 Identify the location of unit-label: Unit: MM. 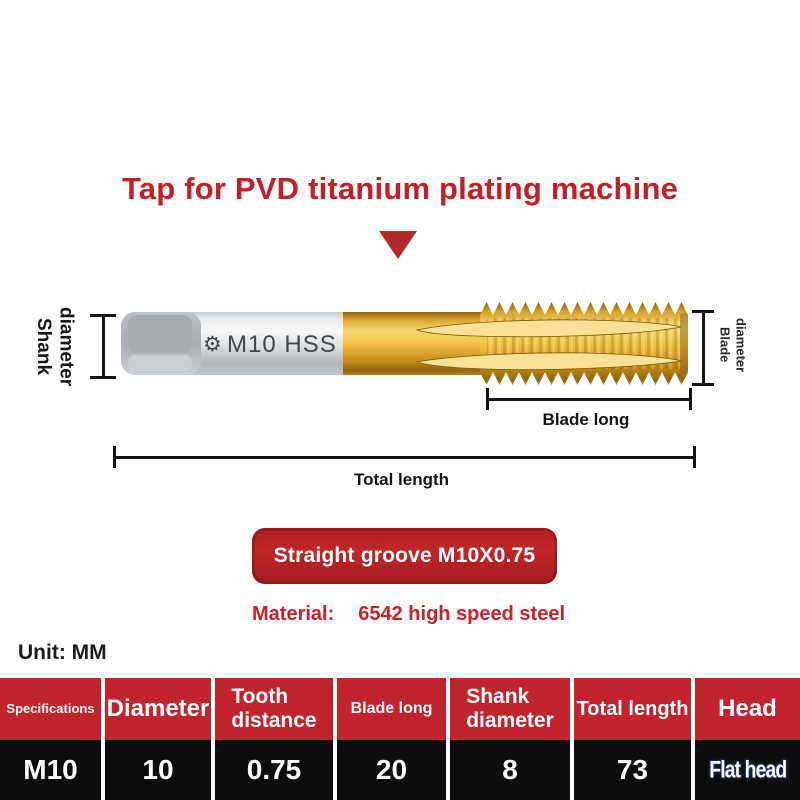
(62, 652).